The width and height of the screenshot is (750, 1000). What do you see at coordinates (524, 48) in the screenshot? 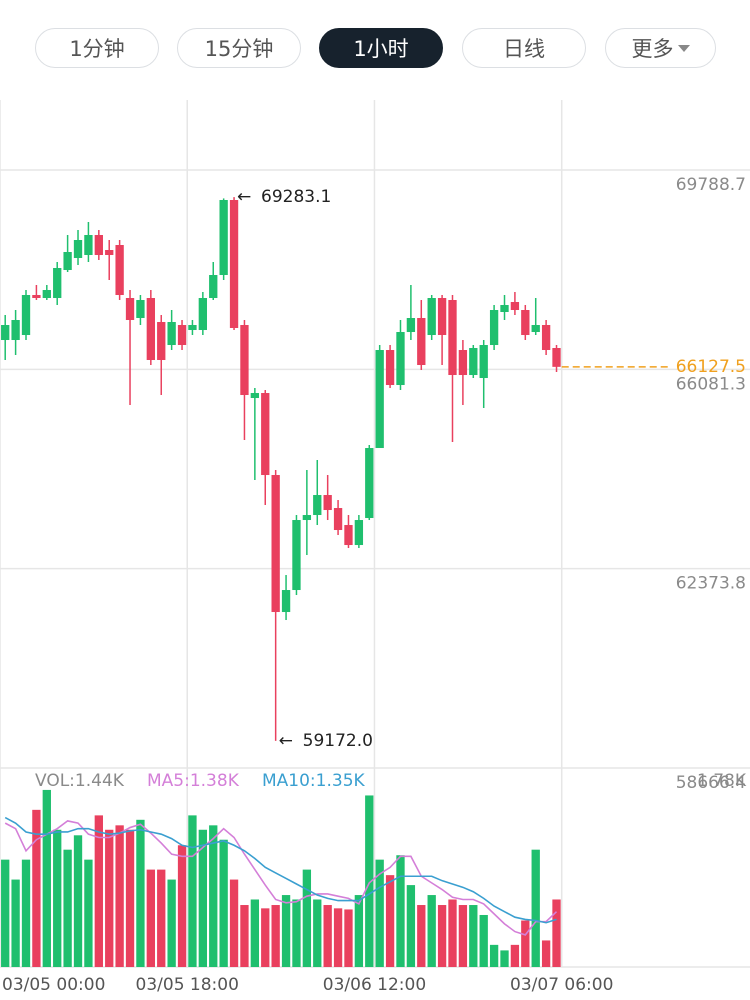
I see `tab: 日线` at bounding box center [524, 48].